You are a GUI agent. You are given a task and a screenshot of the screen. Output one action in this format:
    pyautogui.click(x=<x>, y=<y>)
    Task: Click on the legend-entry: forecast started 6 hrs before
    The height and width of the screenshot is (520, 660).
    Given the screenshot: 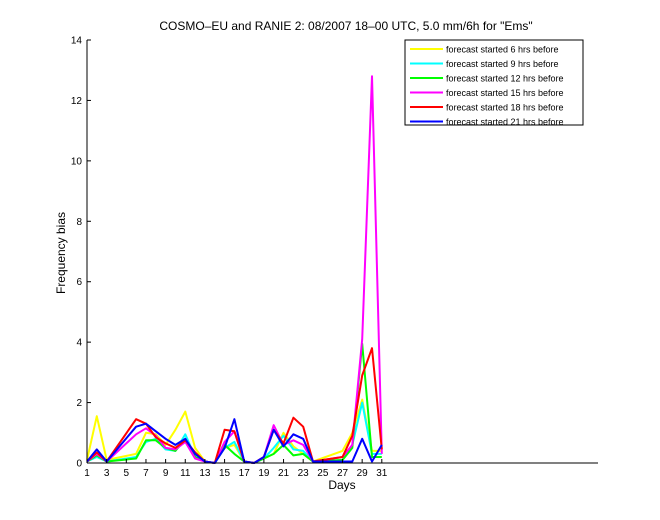 What is the action you would take?
    pyautogui.click(x=502, y=50)
    